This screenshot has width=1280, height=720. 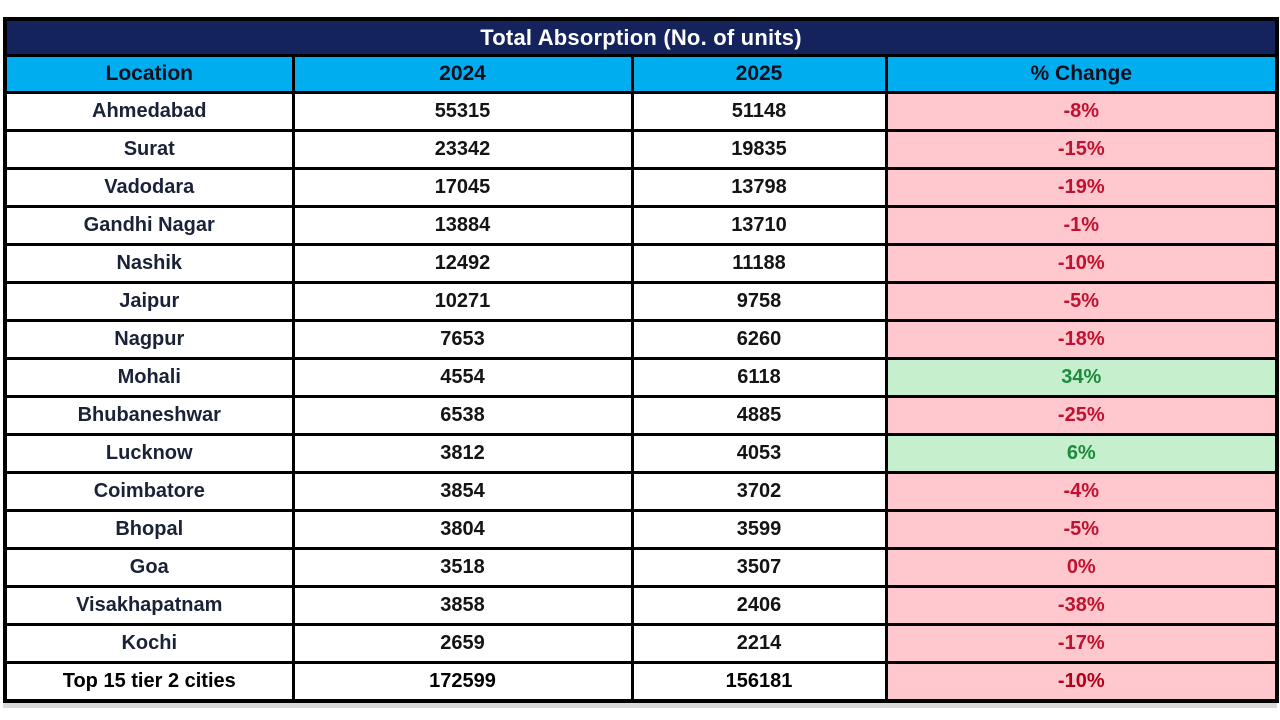 I want to click on table-row: Lucknow 3812 4053 6%, so click(x=641, y=453).